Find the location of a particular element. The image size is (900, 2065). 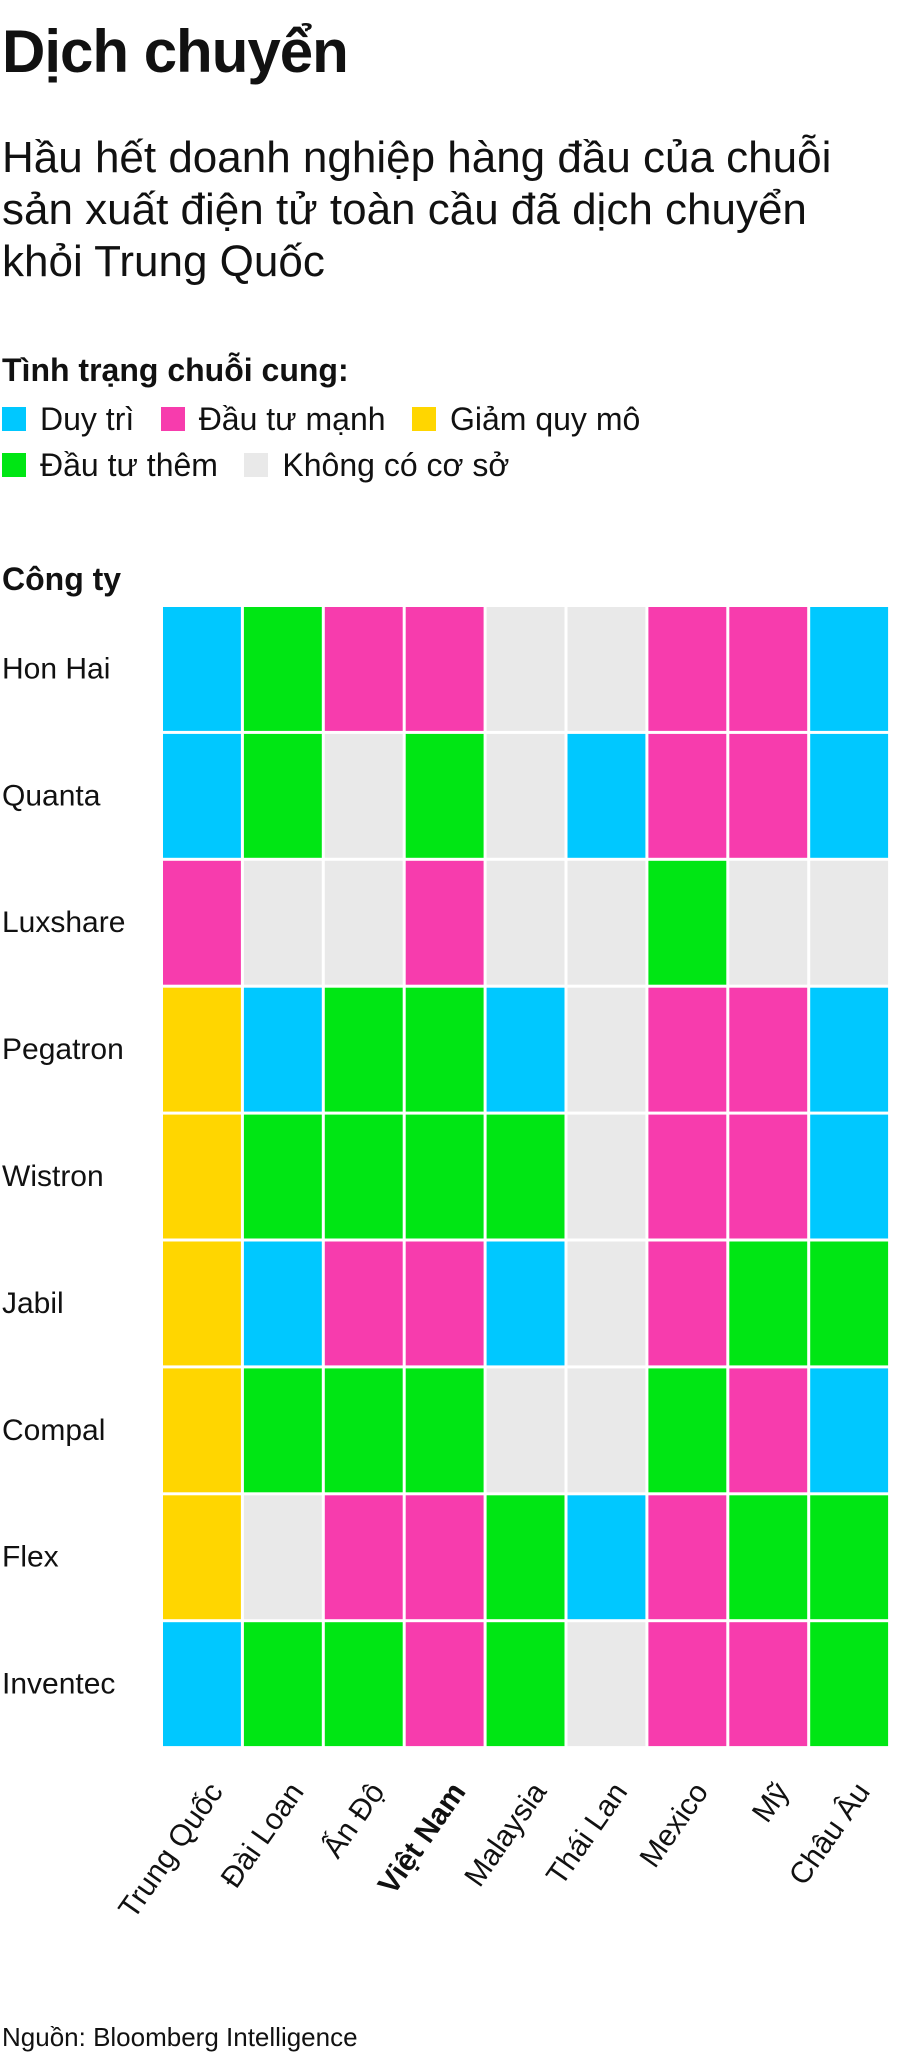

legend-item-giam-quy-mo: Giảm quy mô is located at coordinates (526, 419).